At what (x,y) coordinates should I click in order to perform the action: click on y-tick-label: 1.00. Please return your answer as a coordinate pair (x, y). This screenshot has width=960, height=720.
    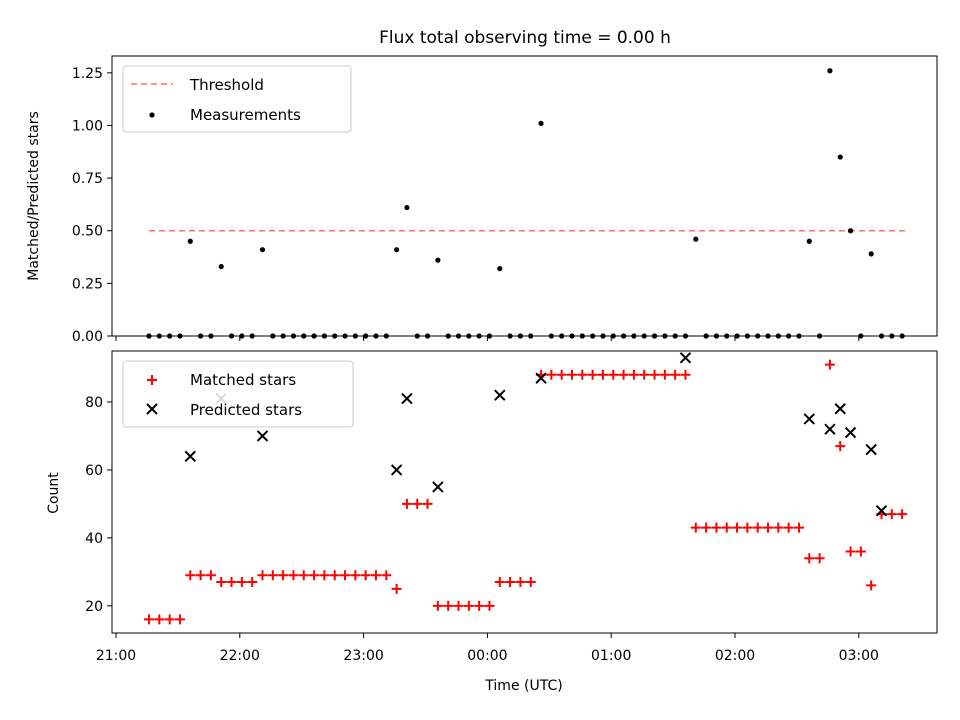
    Looking at the image, I should click on (87, 126).